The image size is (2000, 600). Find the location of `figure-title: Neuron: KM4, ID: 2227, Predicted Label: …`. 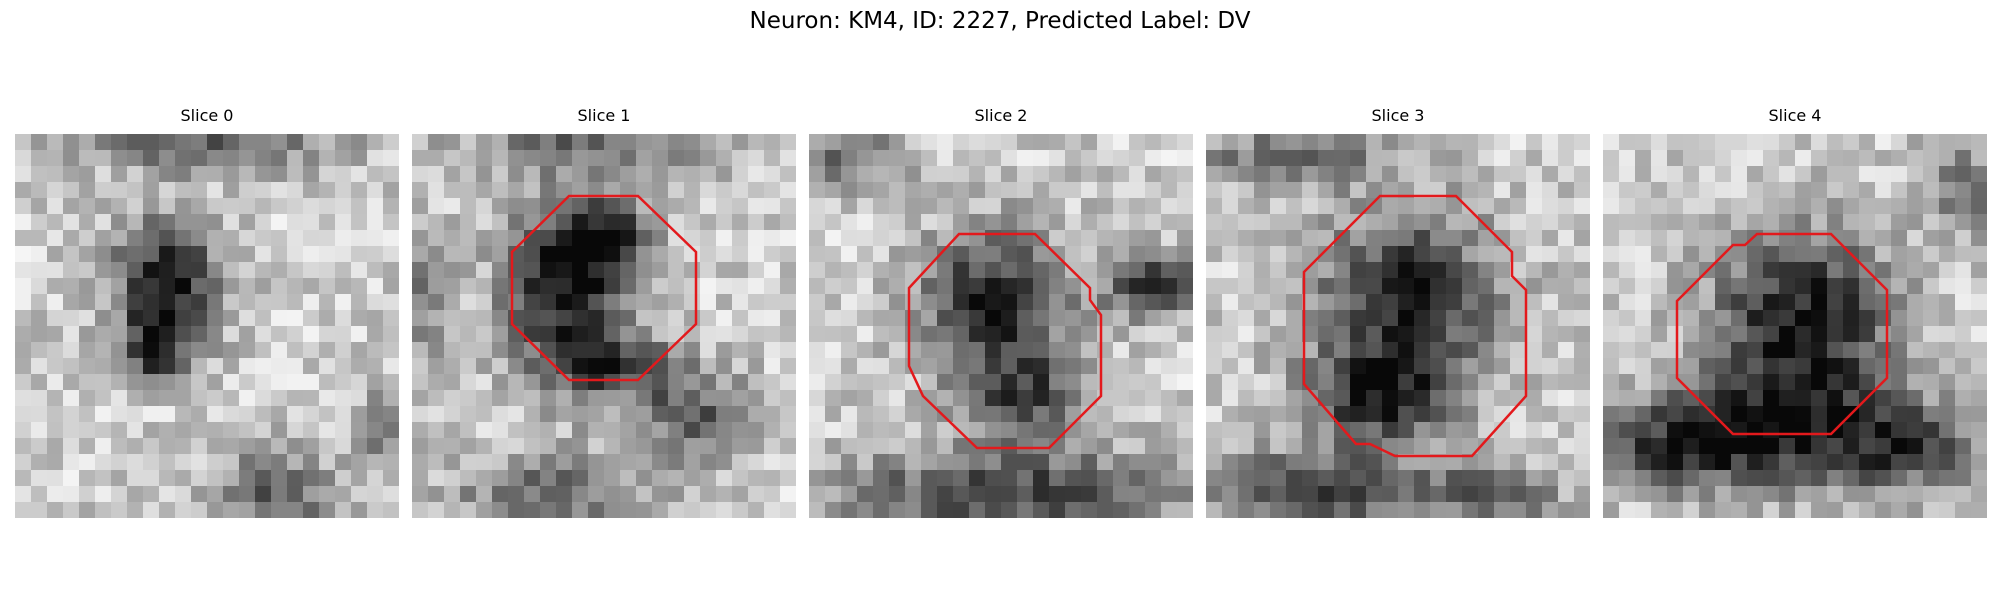

figure-title: Neuron: KM4, ID: 2227, Predicted Label: … is located at coordinates (1000, 21).